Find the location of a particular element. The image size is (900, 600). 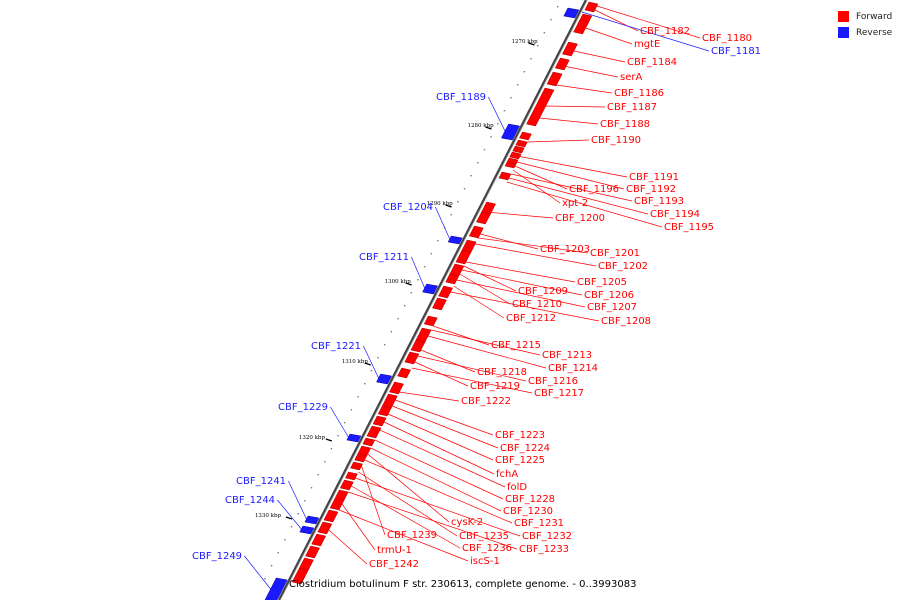

gene-label-cbf-1244: CBF_1244 is located at coordinates (250, 500).